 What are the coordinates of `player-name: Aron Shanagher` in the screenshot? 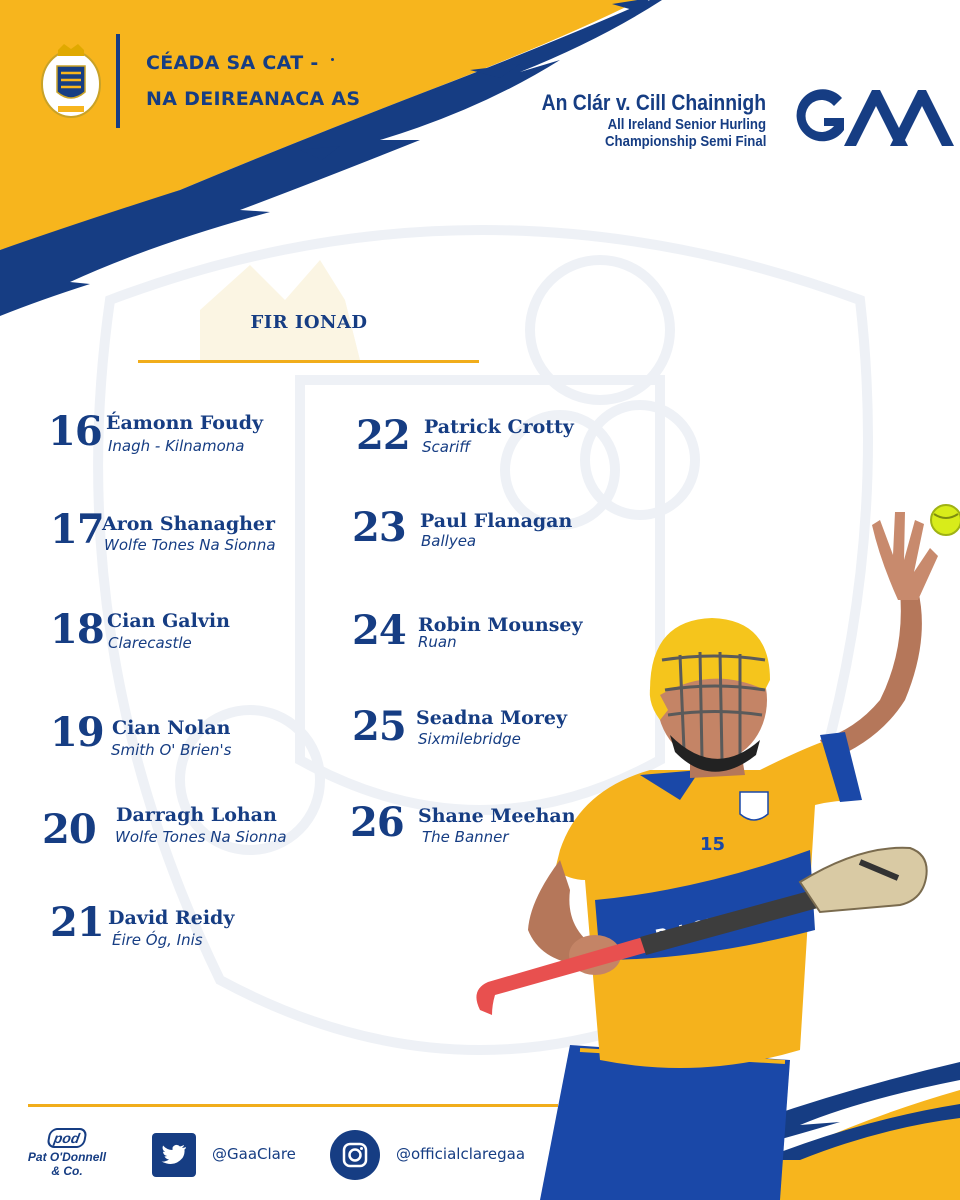 It's located at (189, 524).